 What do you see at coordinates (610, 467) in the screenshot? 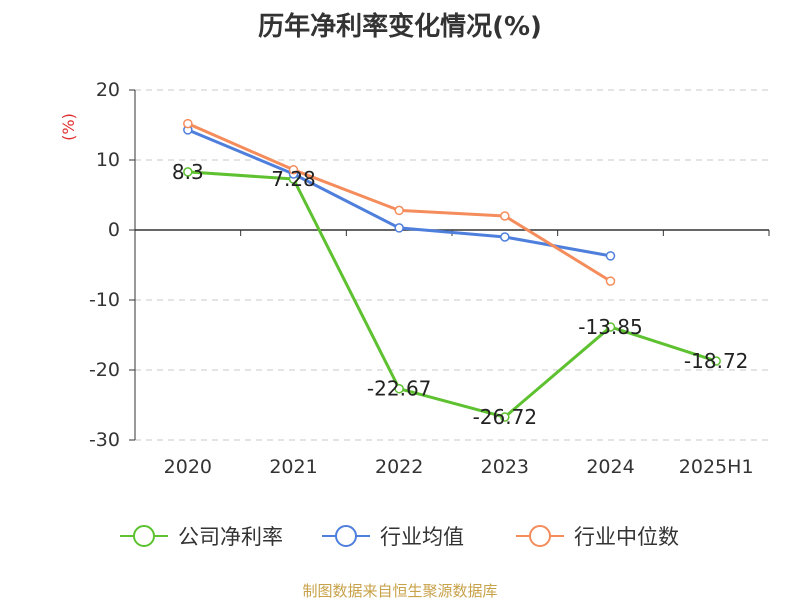
I see `x-tick-label: 2024` at bounding box center [610, 467].